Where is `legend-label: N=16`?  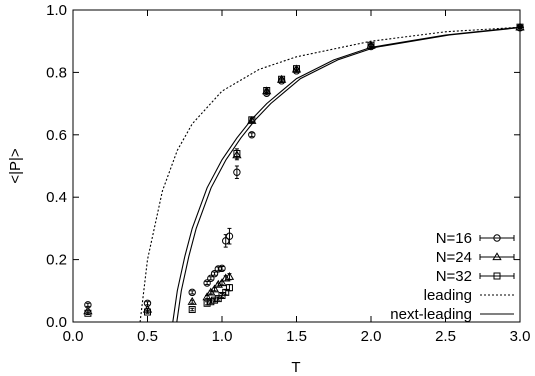 legend-label: N=16 is located at coordinates (454, 238).